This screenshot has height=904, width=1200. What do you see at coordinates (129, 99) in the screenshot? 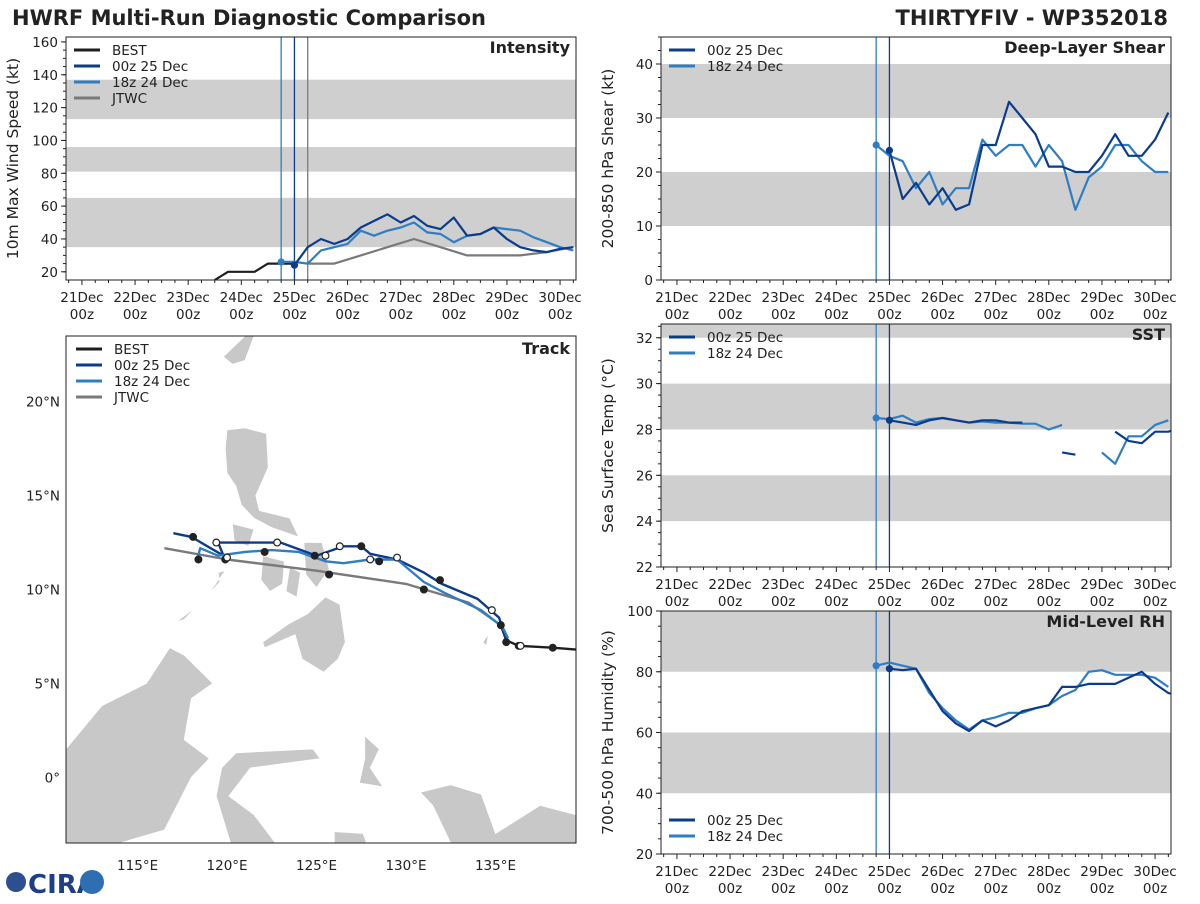
I see `legend-label-jtwc: JTWC` at bounding box center [129, 99].